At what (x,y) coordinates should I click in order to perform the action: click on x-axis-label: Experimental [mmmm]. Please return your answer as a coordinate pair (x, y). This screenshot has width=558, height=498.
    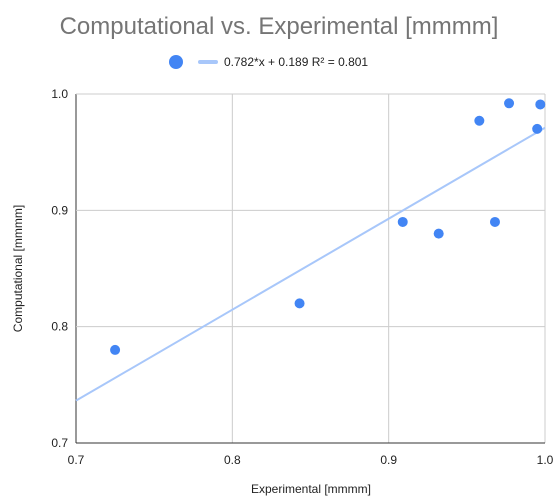
    Looking at the image, I should click on (311, 489).